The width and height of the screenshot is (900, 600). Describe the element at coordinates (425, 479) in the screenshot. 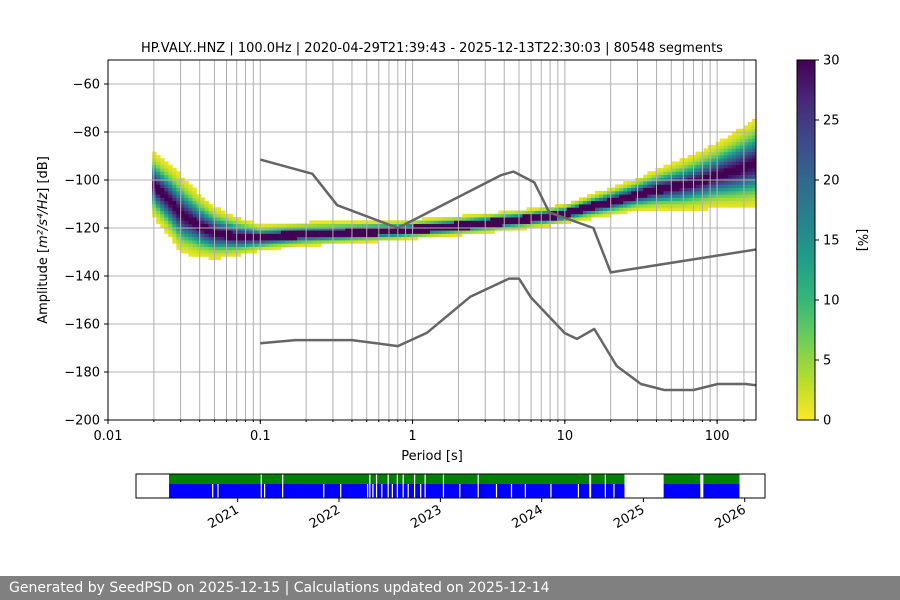

I see `availability-gap` at that location.